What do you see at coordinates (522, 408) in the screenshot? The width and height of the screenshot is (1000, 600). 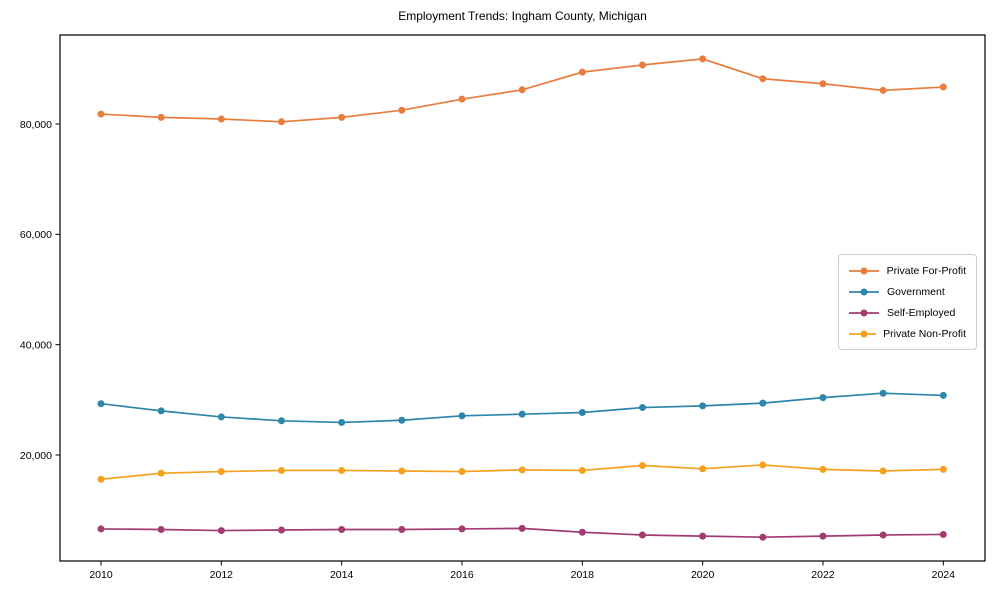 I see `series-line-government` at bounding box center [522, 408].